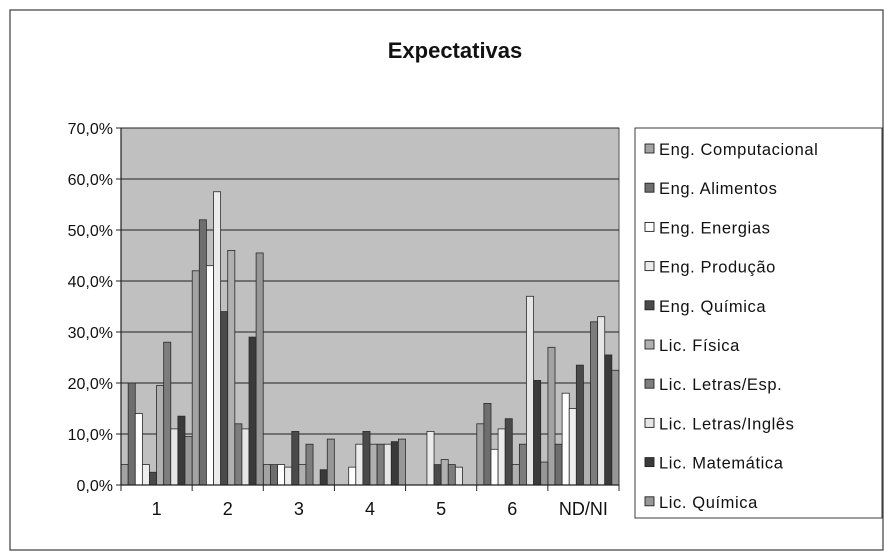 Image resolution: width=884 pixels, height=557 pixels. Describe the element at coordinates (90, 384) in the screenshot. I see `y-tick-label: 20,0%` at that location.